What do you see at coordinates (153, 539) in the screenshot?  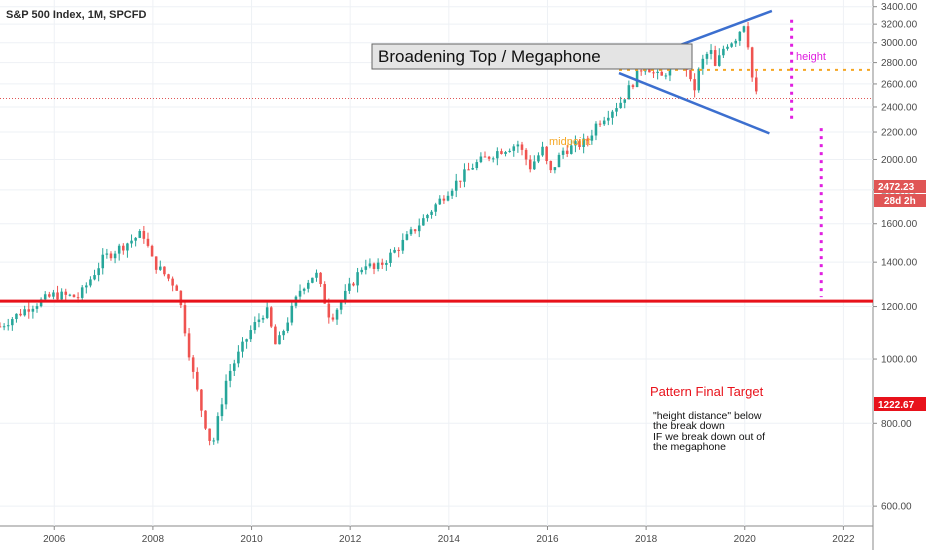 I see `x-tick-label: 2008` at bounding box center [153, 539].